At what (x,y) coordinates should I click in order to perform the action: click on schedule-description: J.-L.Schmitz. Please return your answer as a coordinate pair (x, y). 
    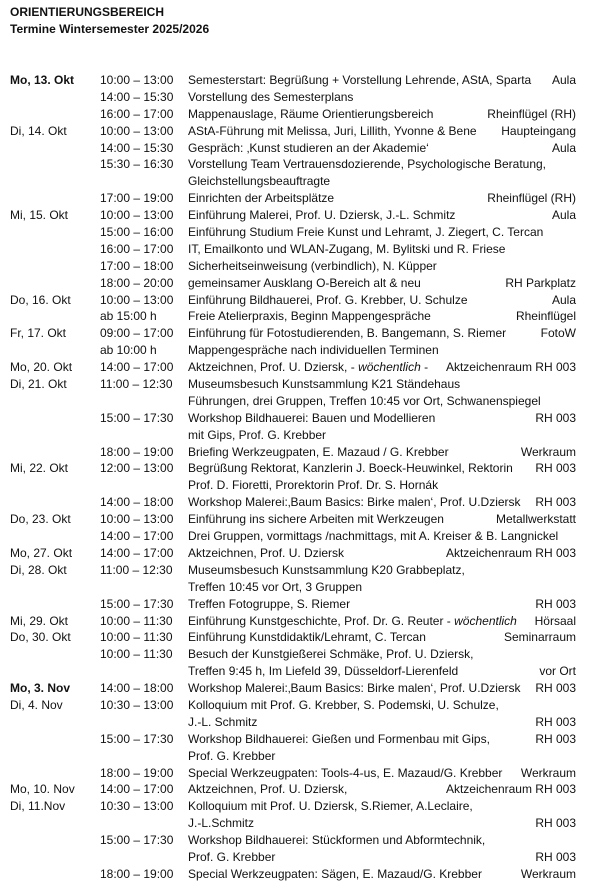
    Looking at the image, I should click on (221, 823).